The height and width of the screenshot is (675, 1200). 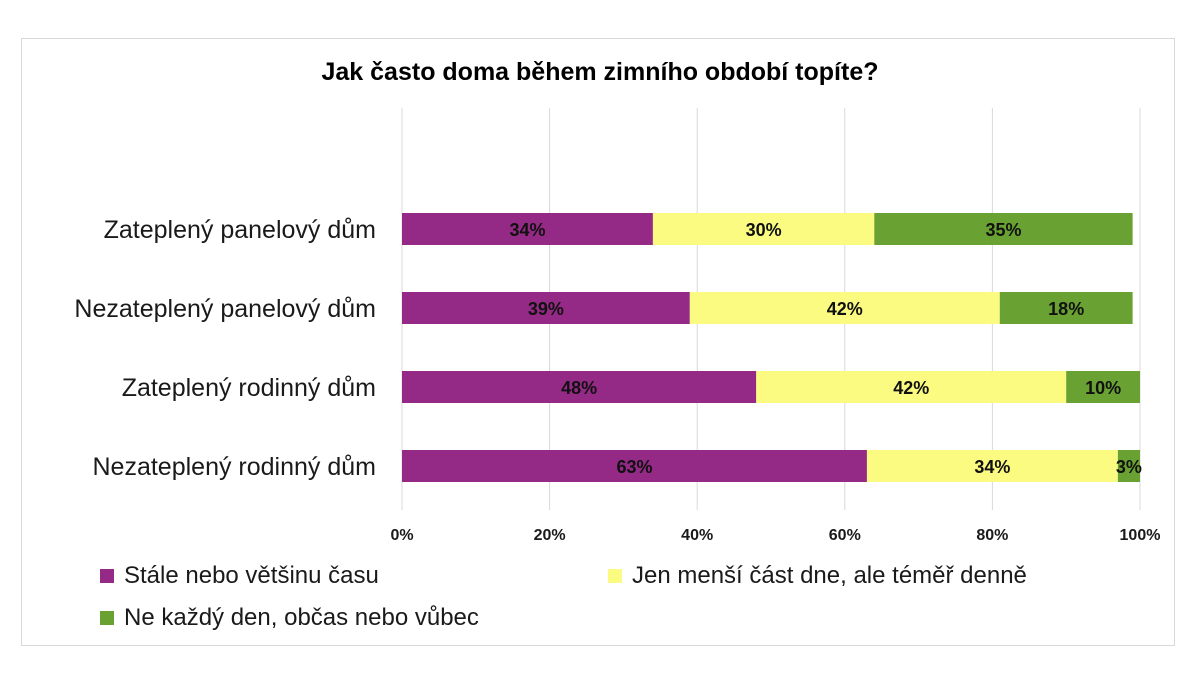 I want to click on legend-item: Jen menší část dne, ale téměř denně, so click(x=817, y=576).